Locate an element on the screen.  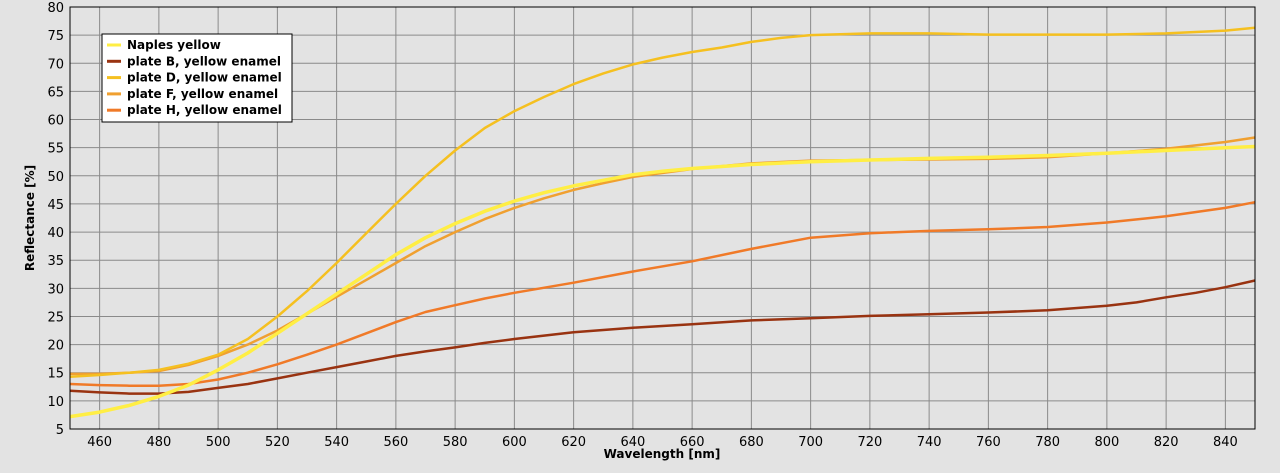
x-tick-label: 740 is located at coordinates (929, 442).